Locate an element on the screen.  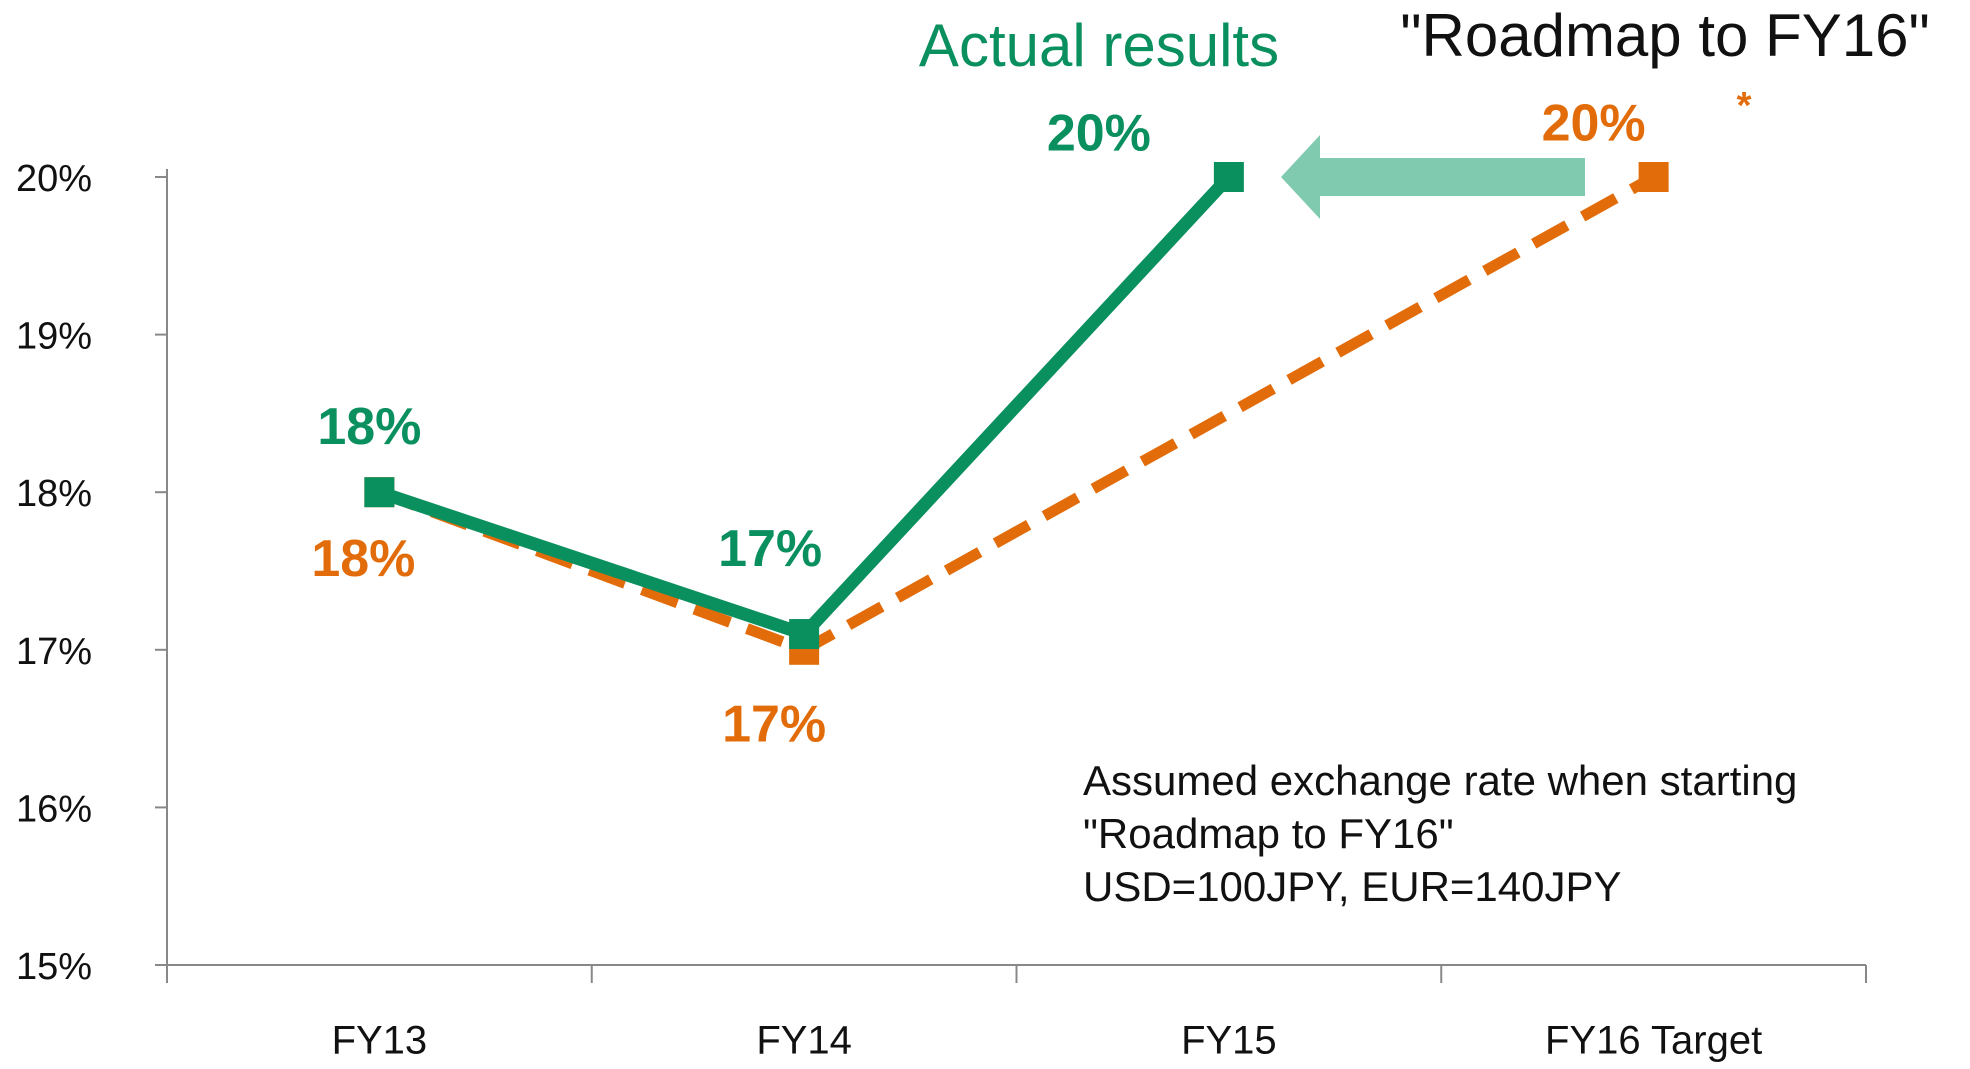
target-mark: * is located at coordinates (1744, 106).